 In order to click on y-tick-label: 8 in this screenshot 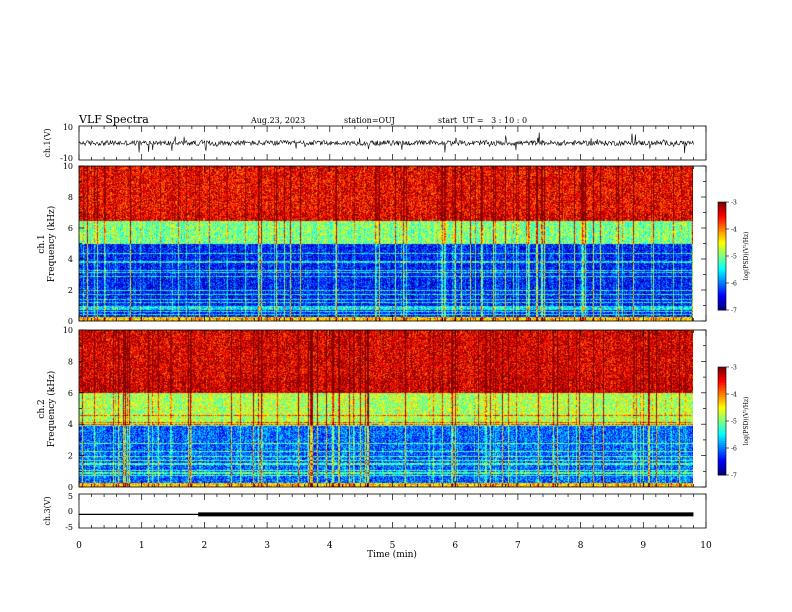, I will do `click(70, 197)`.